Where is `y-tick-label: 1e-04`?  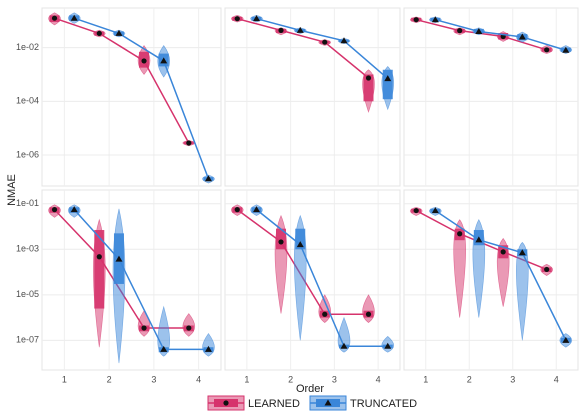 y-tick-label: 1e-04 is located at coordinates (27, 101).